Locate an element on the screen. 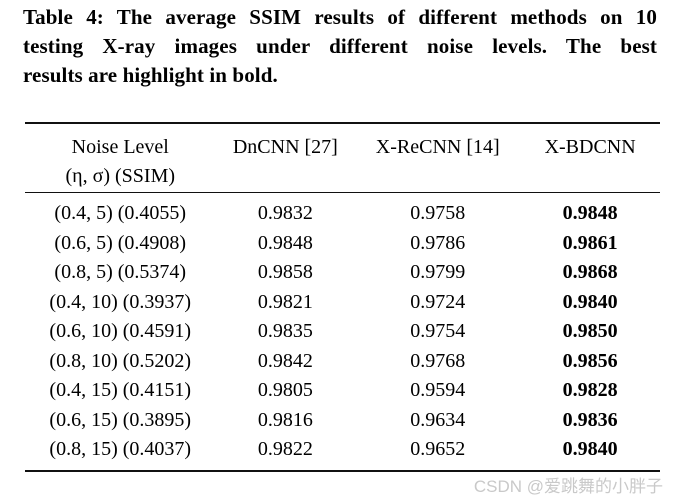  cell-dncnn: 0.9842 is located at coordinates (285, 360).